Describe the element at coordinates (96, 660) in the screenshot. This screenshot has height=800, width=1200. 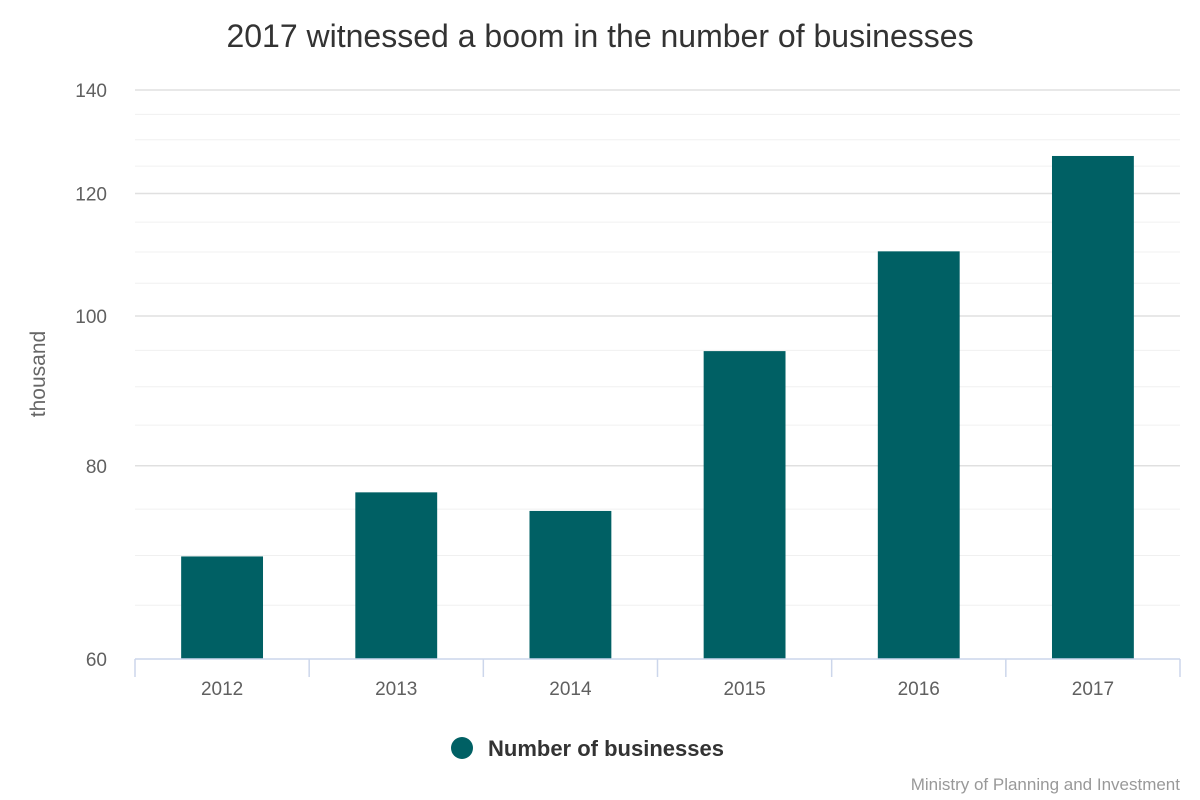
I see `y-tick-label: 60` at that location.